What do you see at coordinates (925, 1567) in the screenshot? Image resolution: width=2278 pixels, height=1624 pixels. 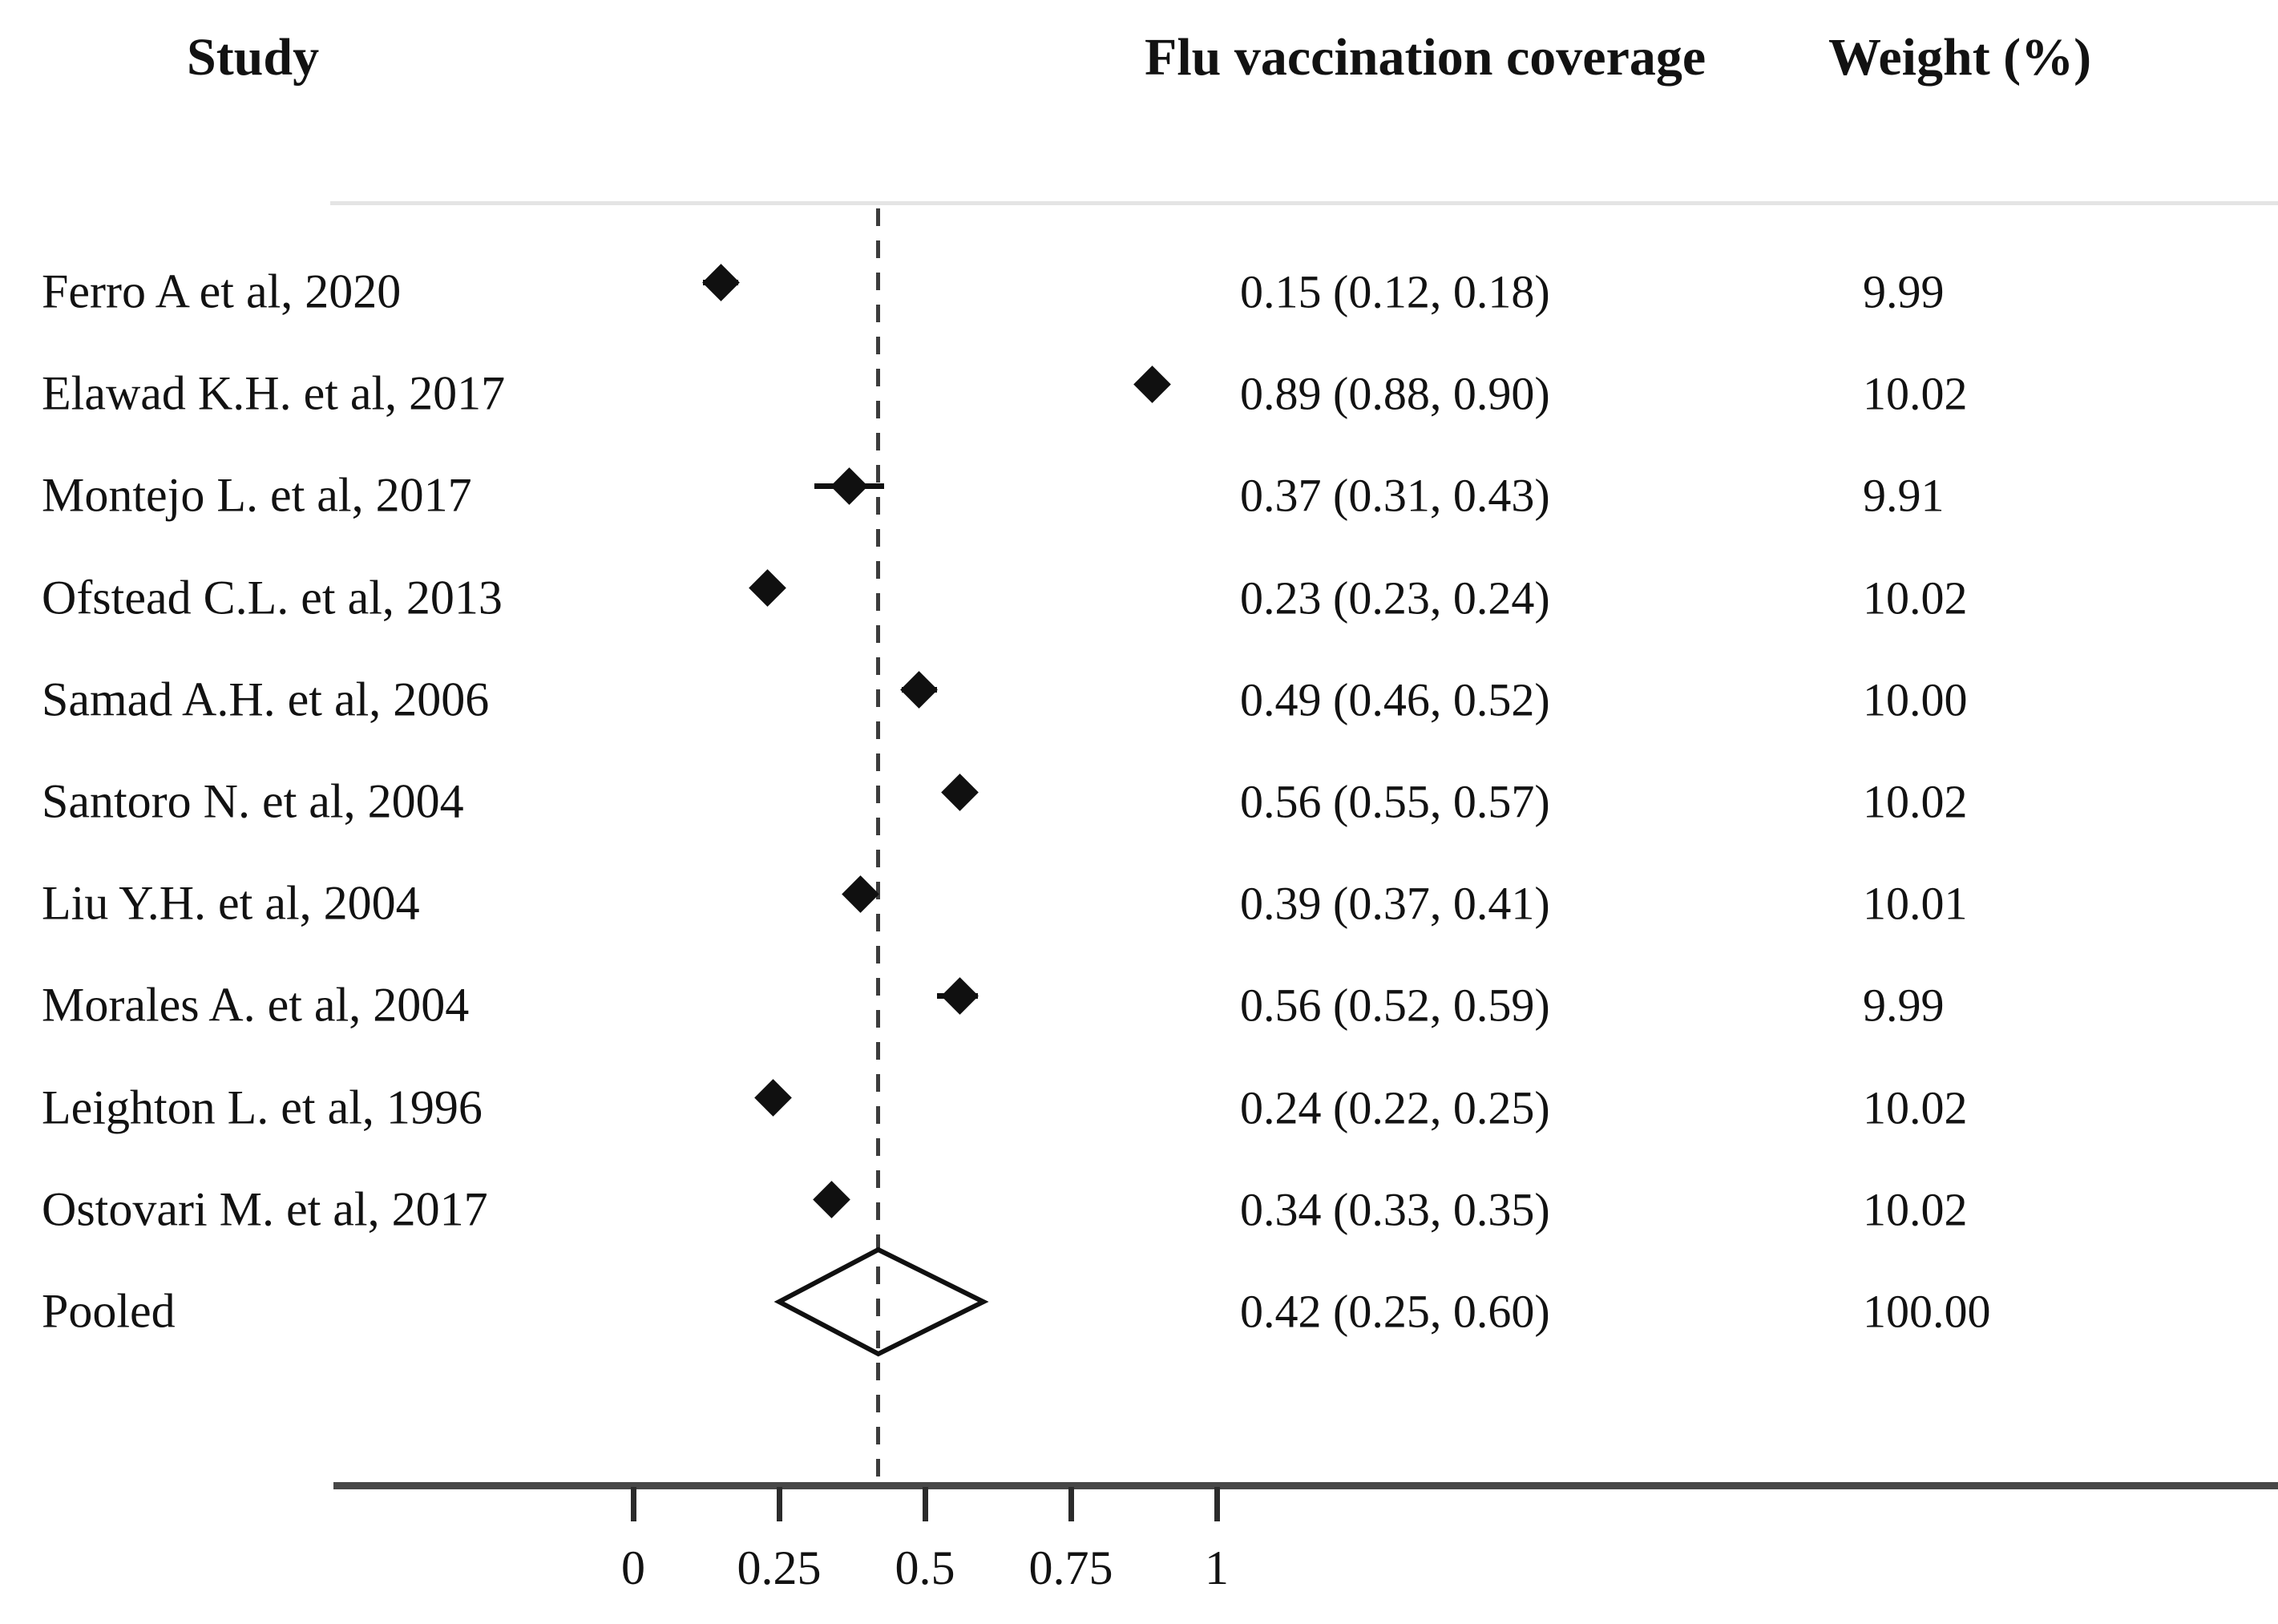 I see `x-tick-label: 0.5` at bounding box center [925, 1567].